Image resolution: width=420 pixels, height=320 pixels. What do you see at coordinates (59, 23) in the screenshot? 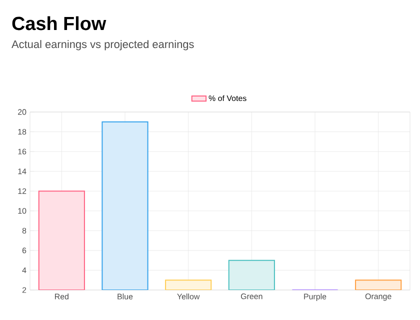
I see `chart-title: Cash Flow` at bounding box center [59, 23].